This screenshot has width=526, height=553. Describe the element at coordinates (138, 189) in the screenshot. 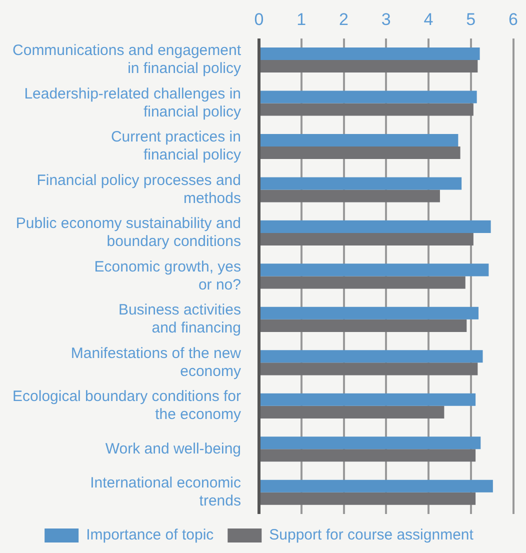

I see `y-tick-label: Financial policy processes and methods` at that location.